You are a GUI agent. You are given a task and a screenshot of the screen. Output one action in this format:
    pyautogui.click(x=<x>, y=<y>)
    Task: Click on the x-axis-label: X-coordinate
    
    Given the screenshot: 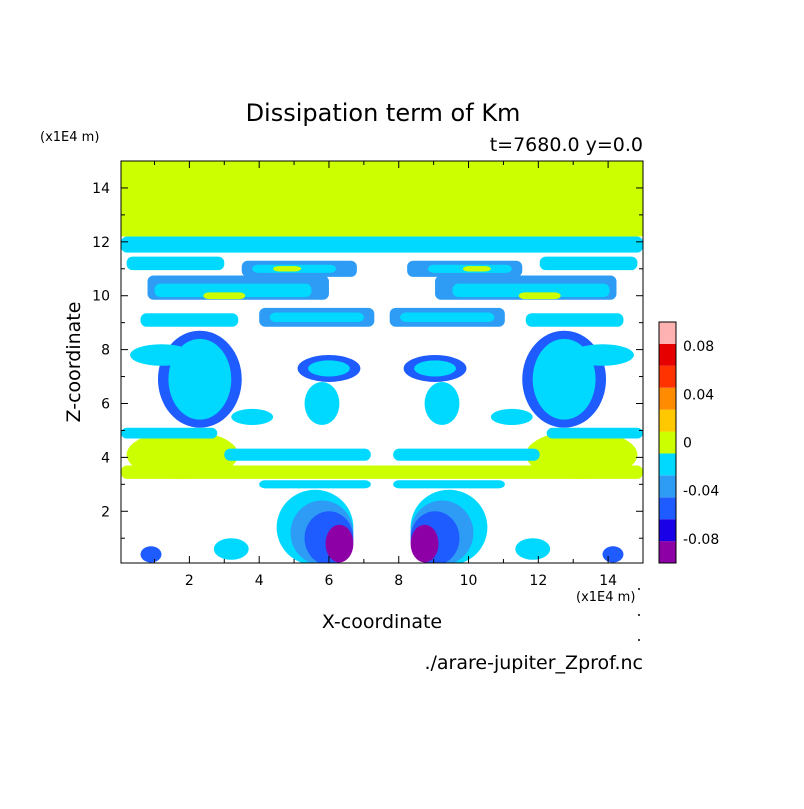 What is the action you would take?
    pyautogui.click(x=382, y=622)
    